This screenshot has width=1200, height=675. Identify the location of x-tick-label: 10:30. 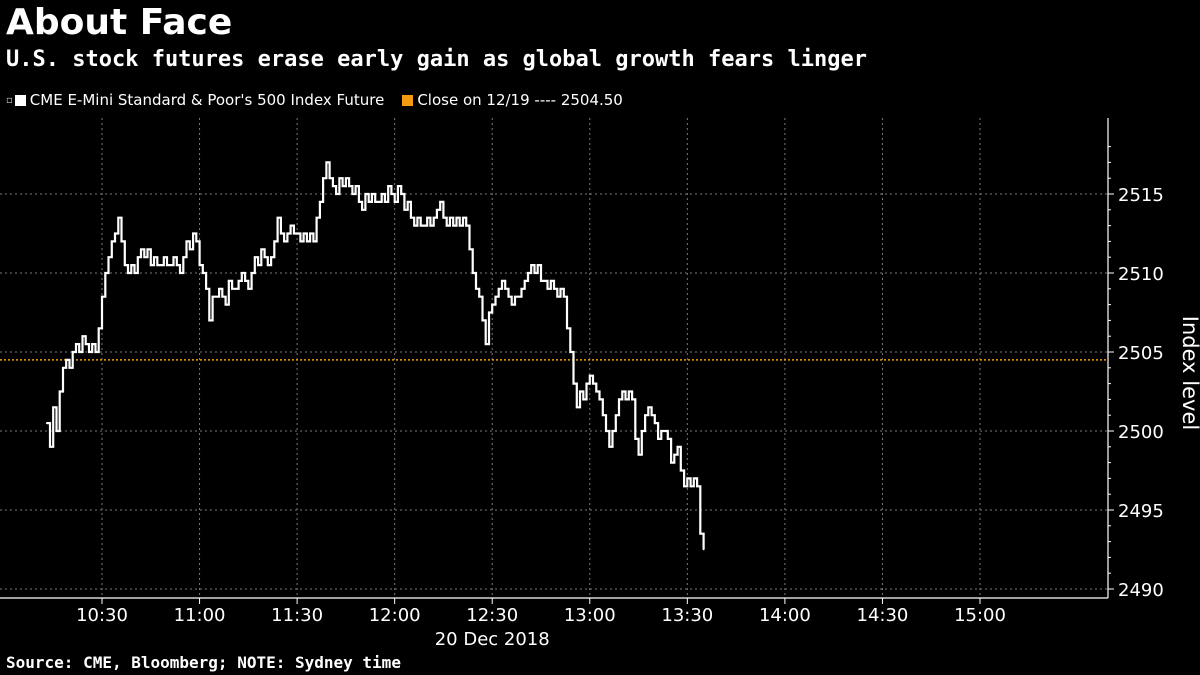
(102, 615).